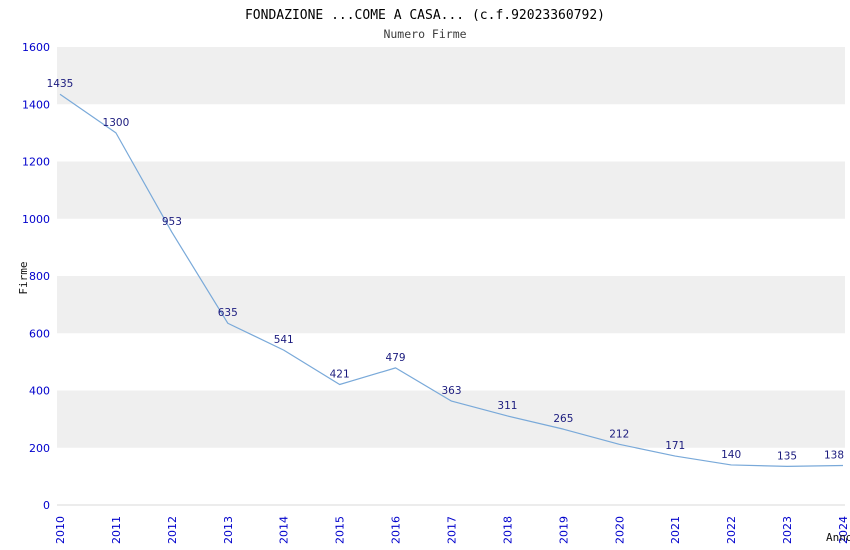 This screenshot has width=850, height=550. What do you see at coordinates (36, 104) in the screenshot?
I see `y-tick-label: 1400` at bounding box center [36, 104].